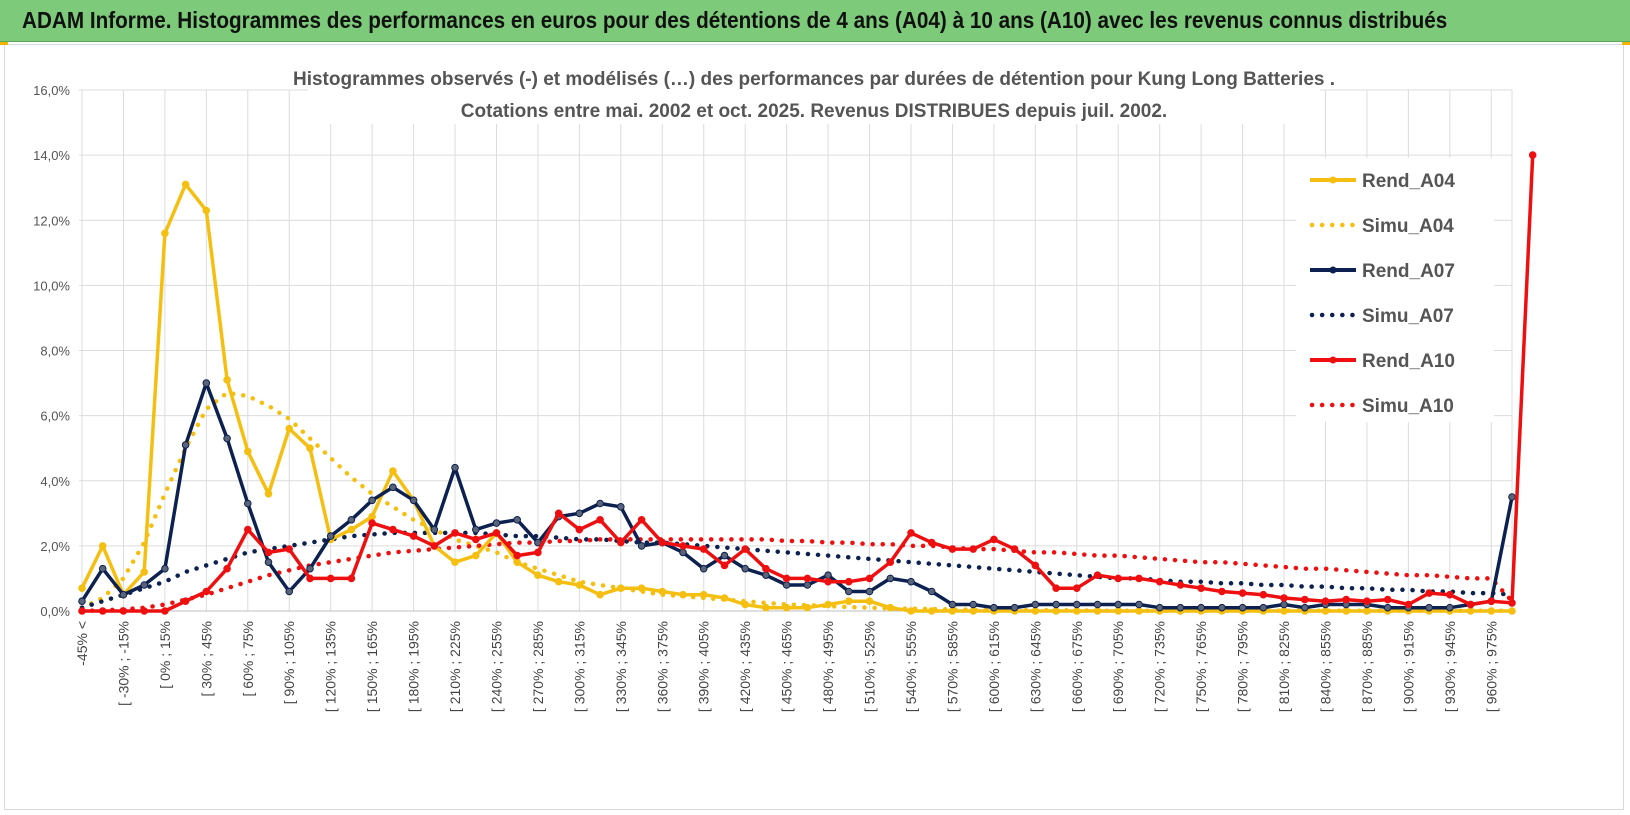  What do you see at coordinates (4, 43) in the screenshot?
I see `corner-mark-left` at bounding box center [4, 43].